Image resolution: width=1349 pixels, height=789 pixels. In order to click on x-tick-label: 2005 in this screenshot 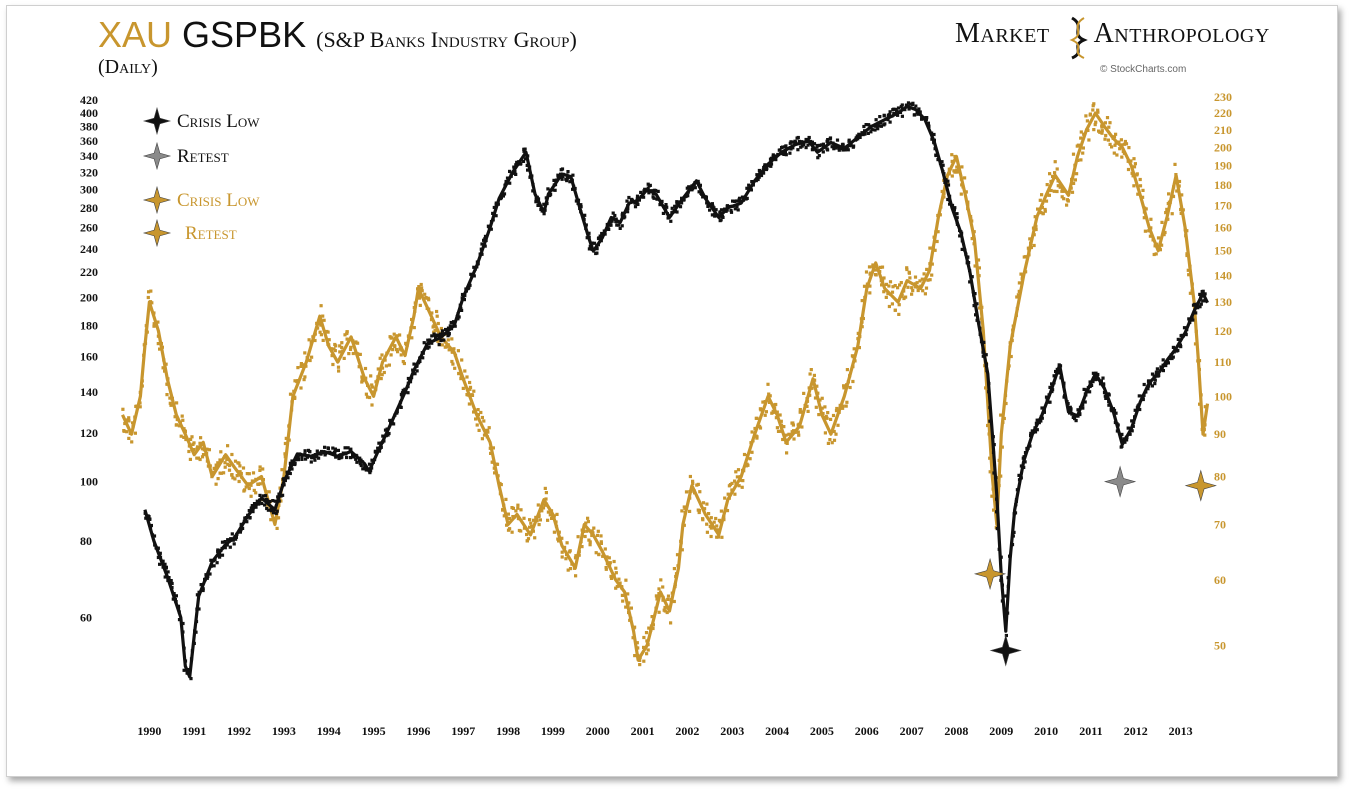, I will do `click(822, 731)`.